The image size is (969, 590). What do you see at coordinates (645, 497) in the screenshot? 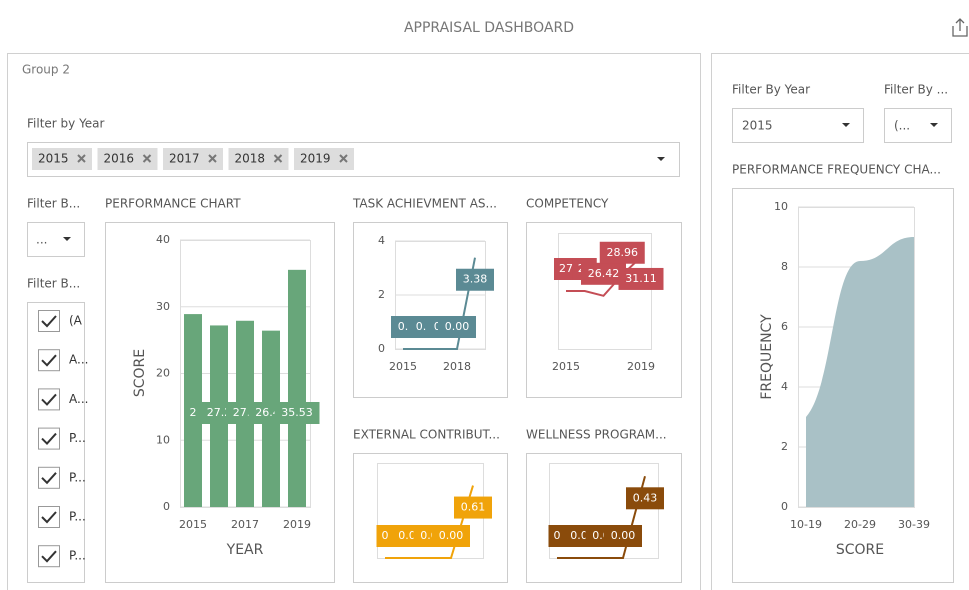
I see `data-label: 0.43` at bounding box center [645, 497].